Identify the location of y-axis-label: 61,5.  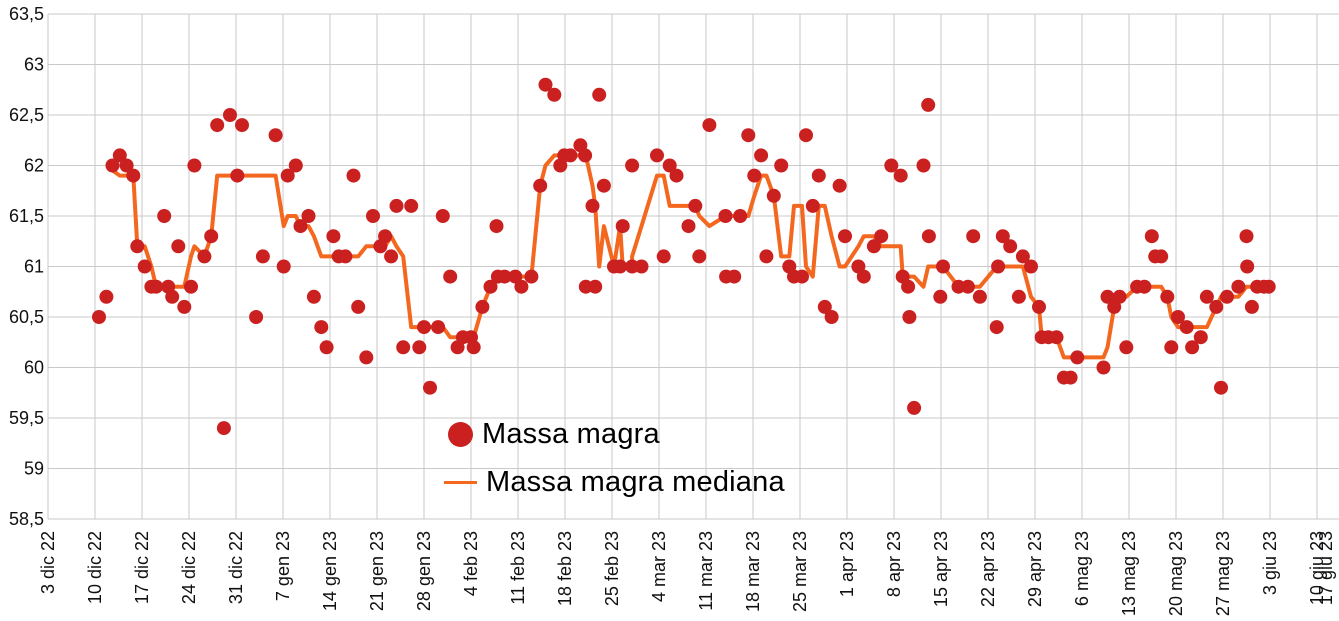
(26, 216).